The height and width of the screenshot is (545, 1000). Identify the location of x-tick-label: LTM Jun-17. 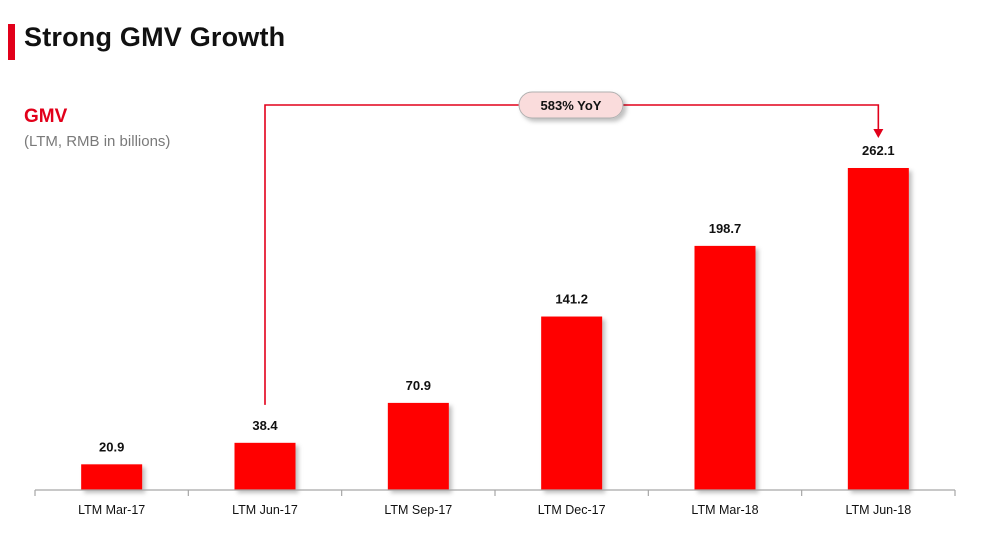
(265, 510).